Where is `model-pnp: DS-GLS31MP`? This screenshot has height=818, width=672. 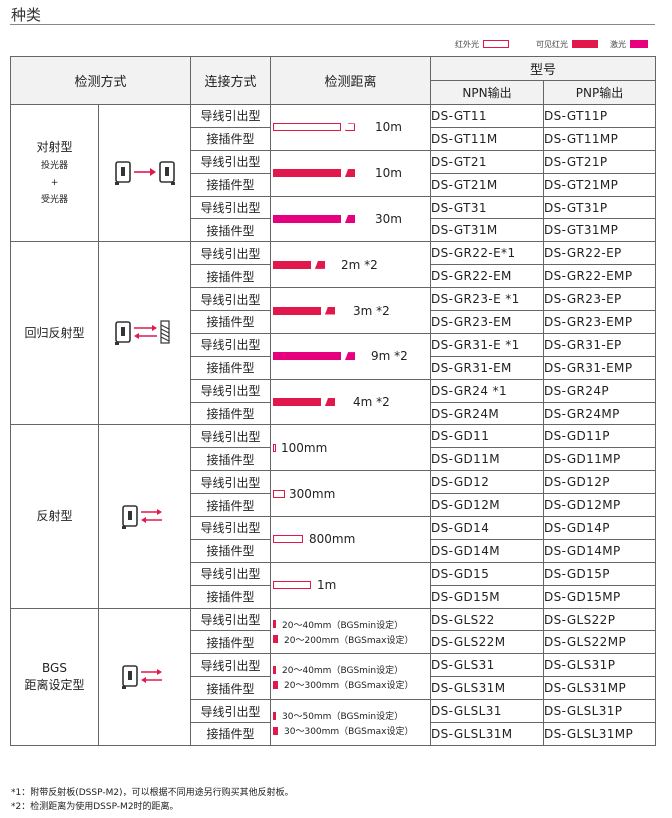 model-pnp: DS-GLS31MP is located at coordinates (600, 688).